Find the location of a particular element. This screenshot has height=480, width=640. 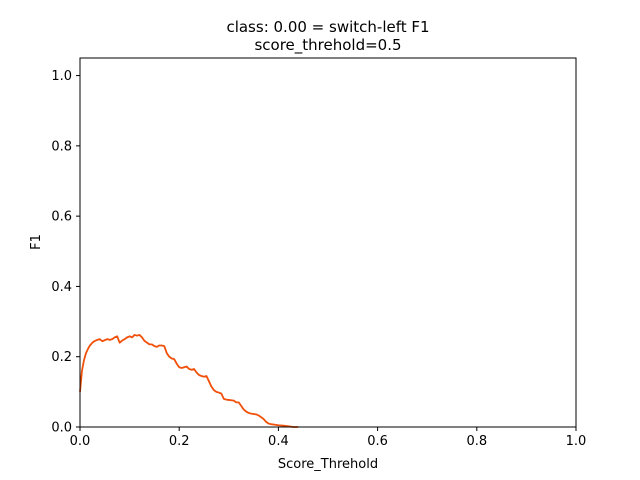

f1-series-line is located at coordinates (189, 381).